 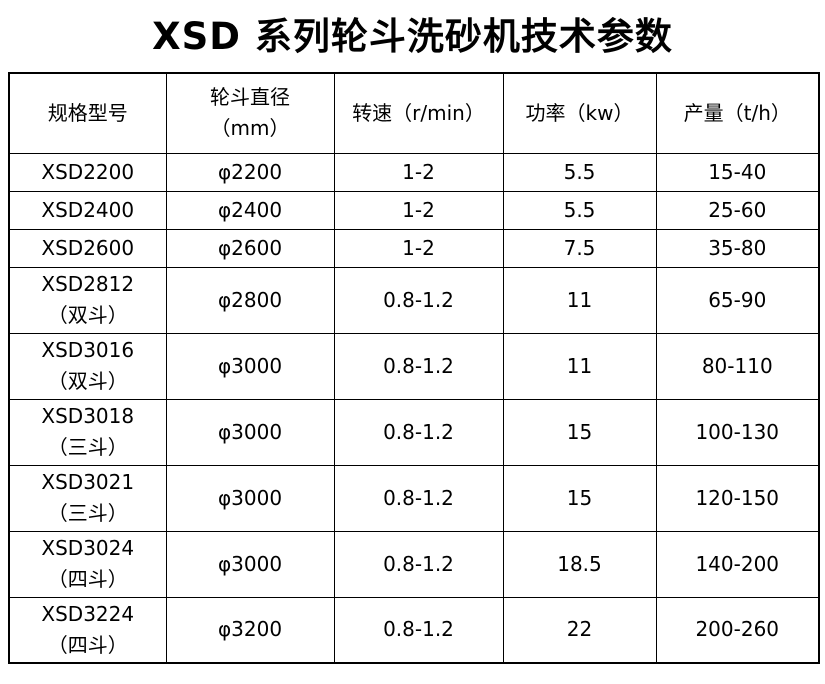 I want to click on header-row: 规格型号 轮斗直径 （mm） 转速（r/min） 功率（kw） 产量（t/h）, so click(x=414, y=113).